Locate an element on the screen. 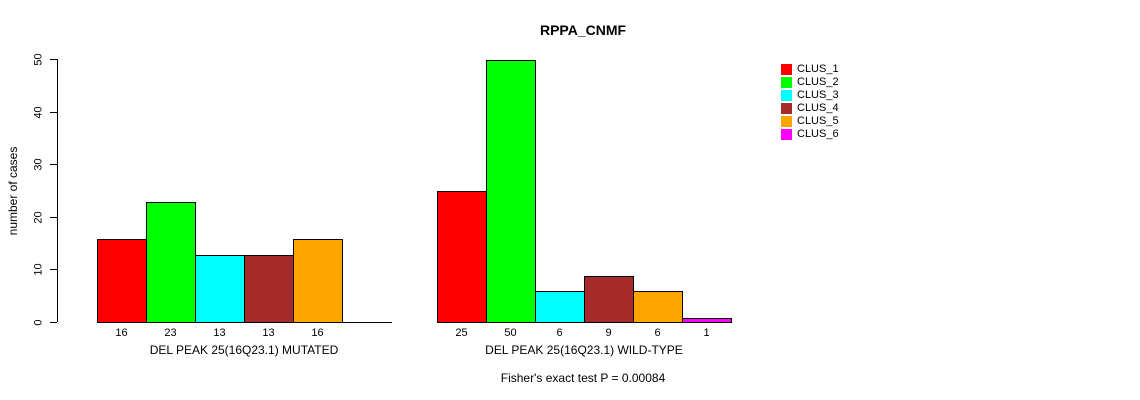 This screenshot has width=1140, height=400. y-tick-label: 20 is located at coordinates (38, 217).